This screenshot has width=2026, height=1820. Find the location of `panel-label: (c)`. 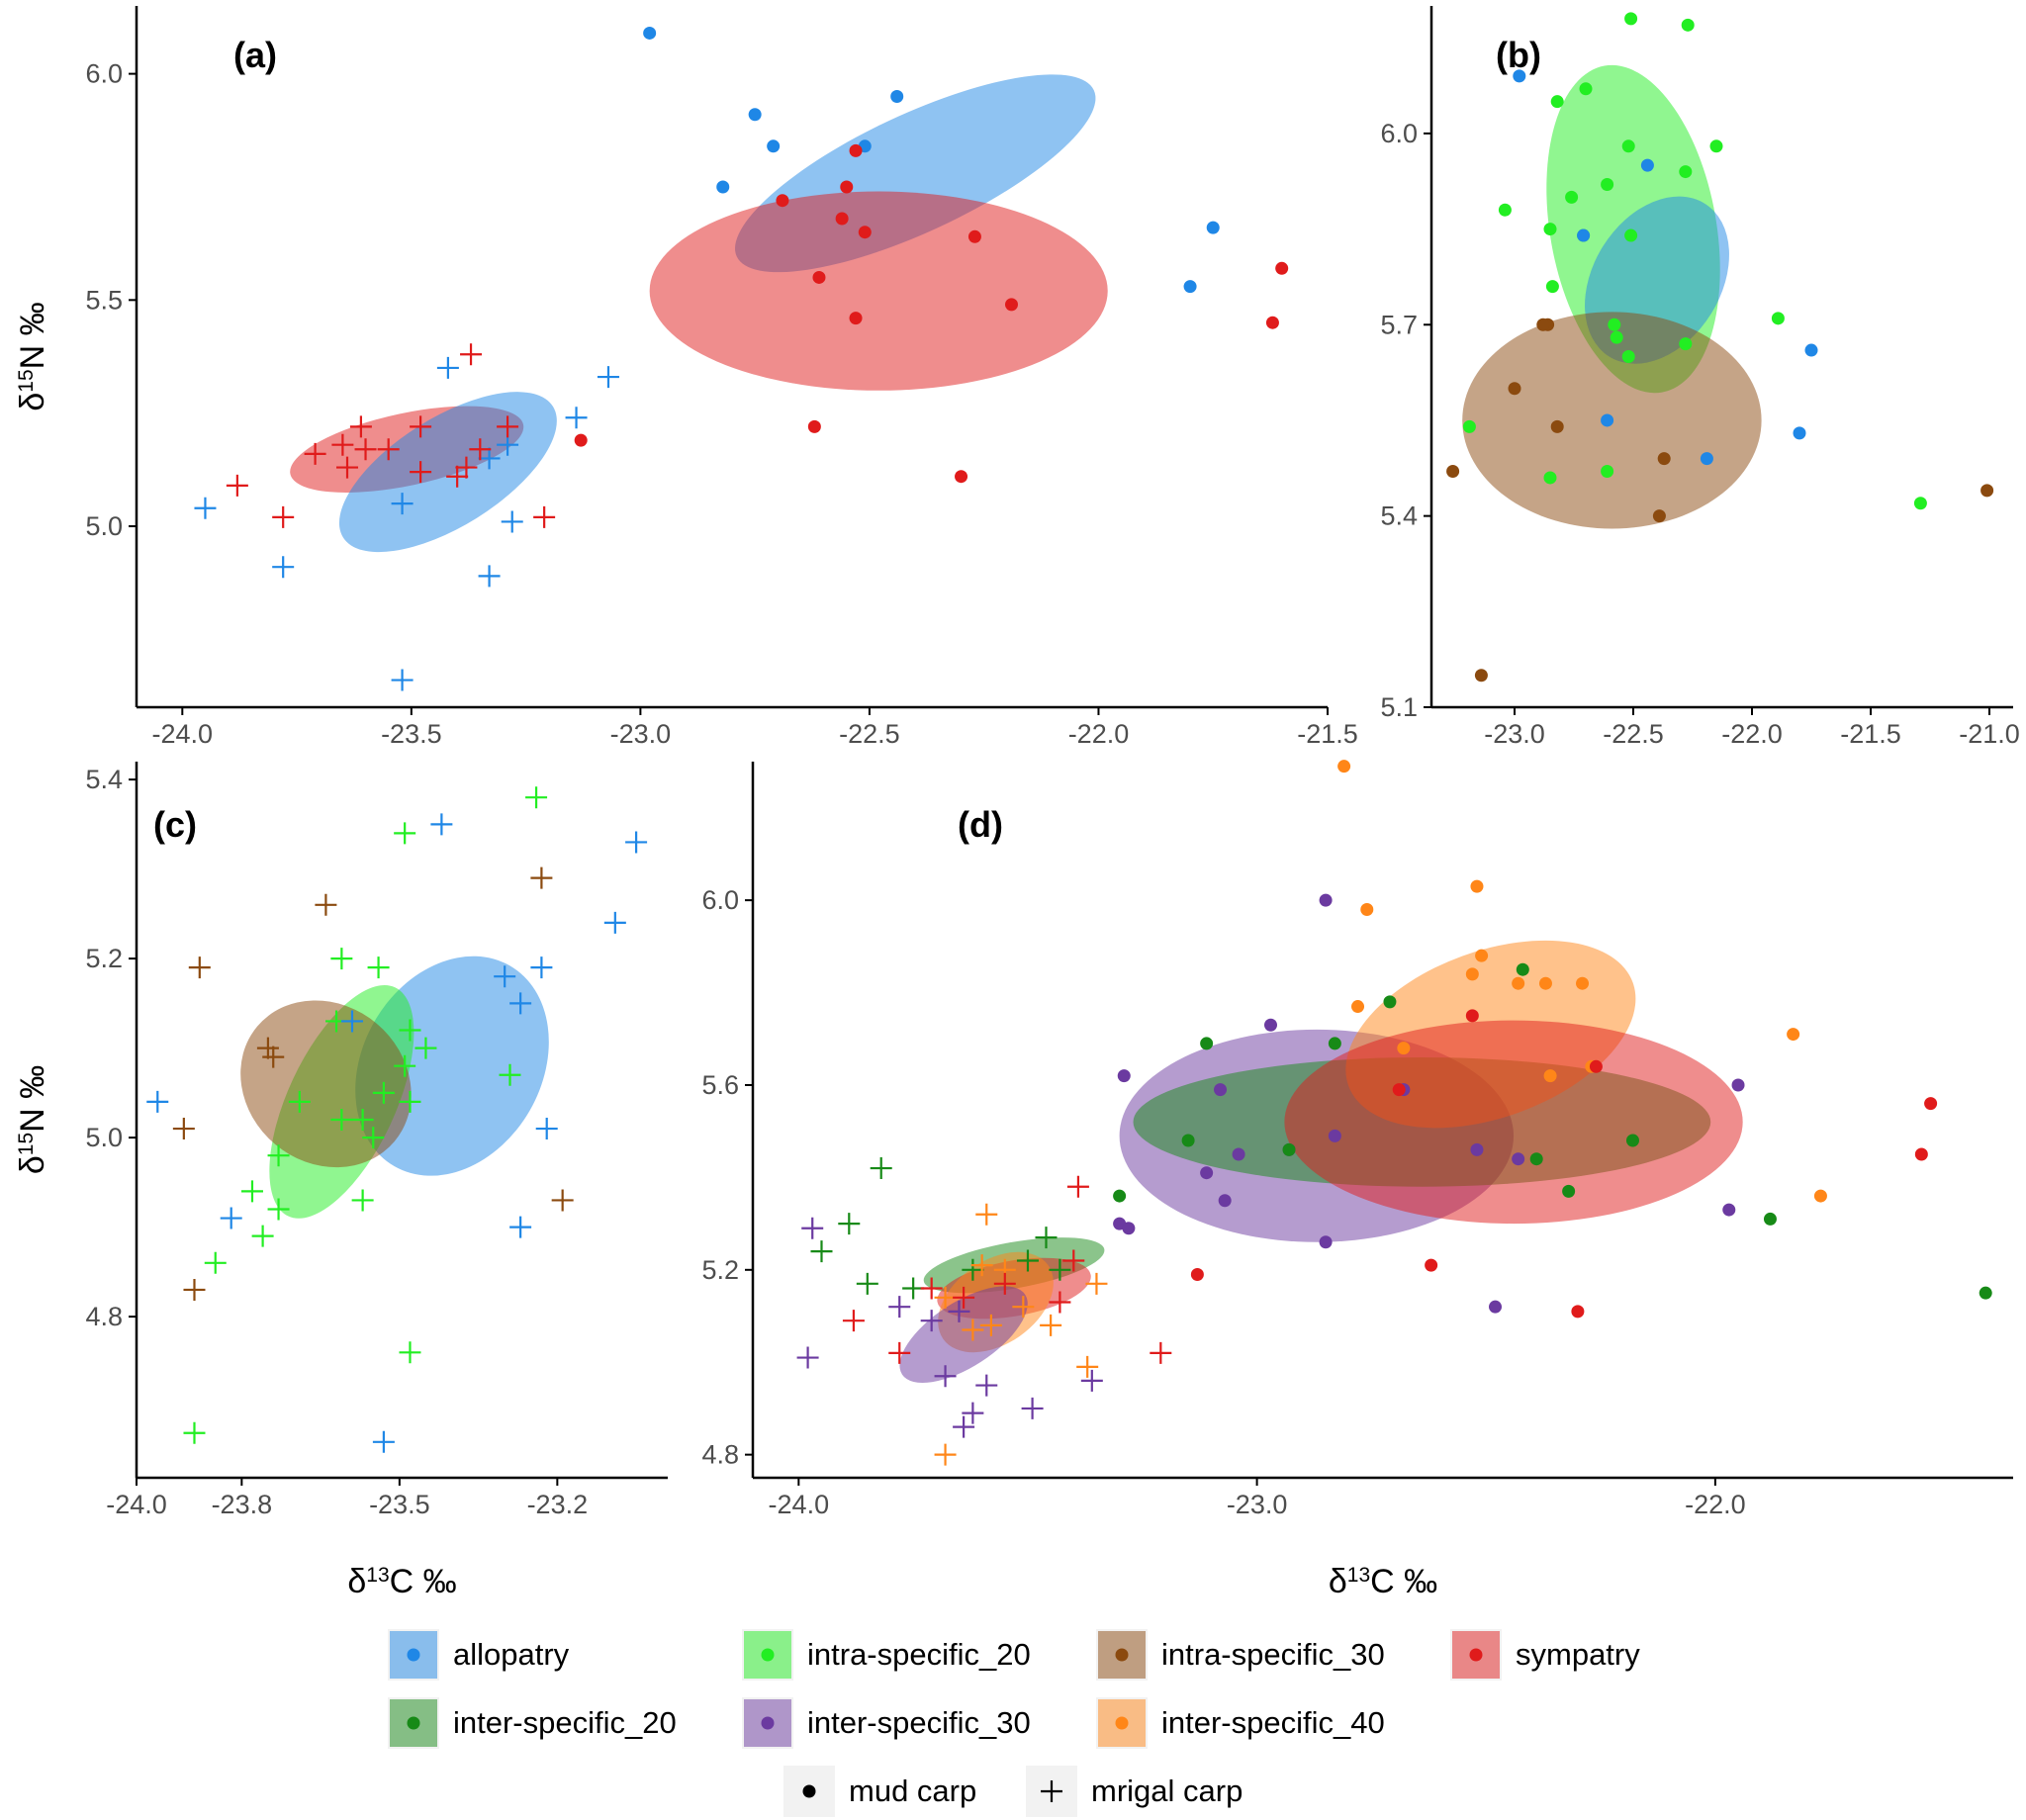

panel-label: (c) is located at coordinates (175, 824).